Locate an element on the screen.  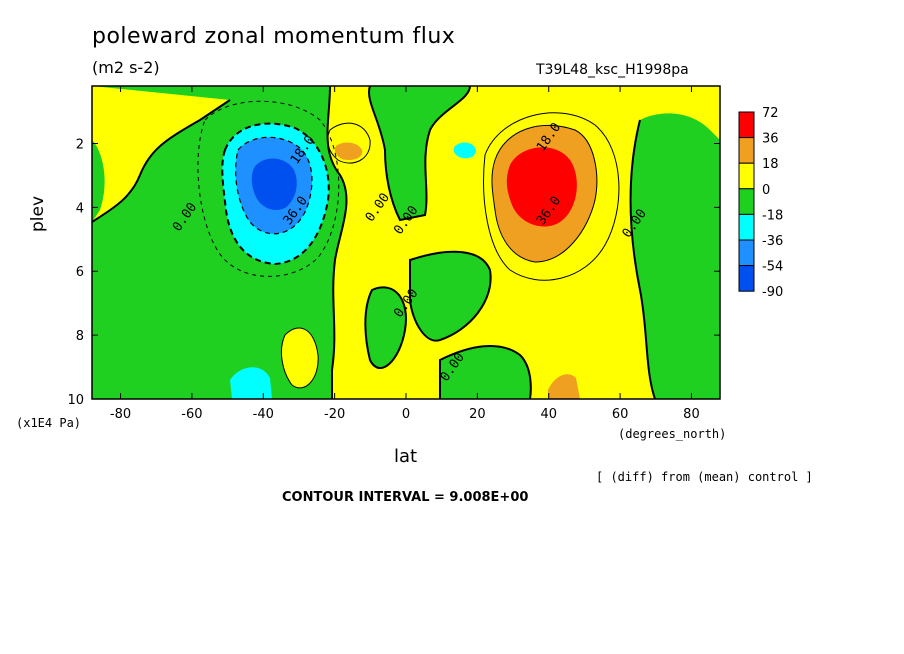
fill-green-centre-mid is located at coordinates (450, 296).